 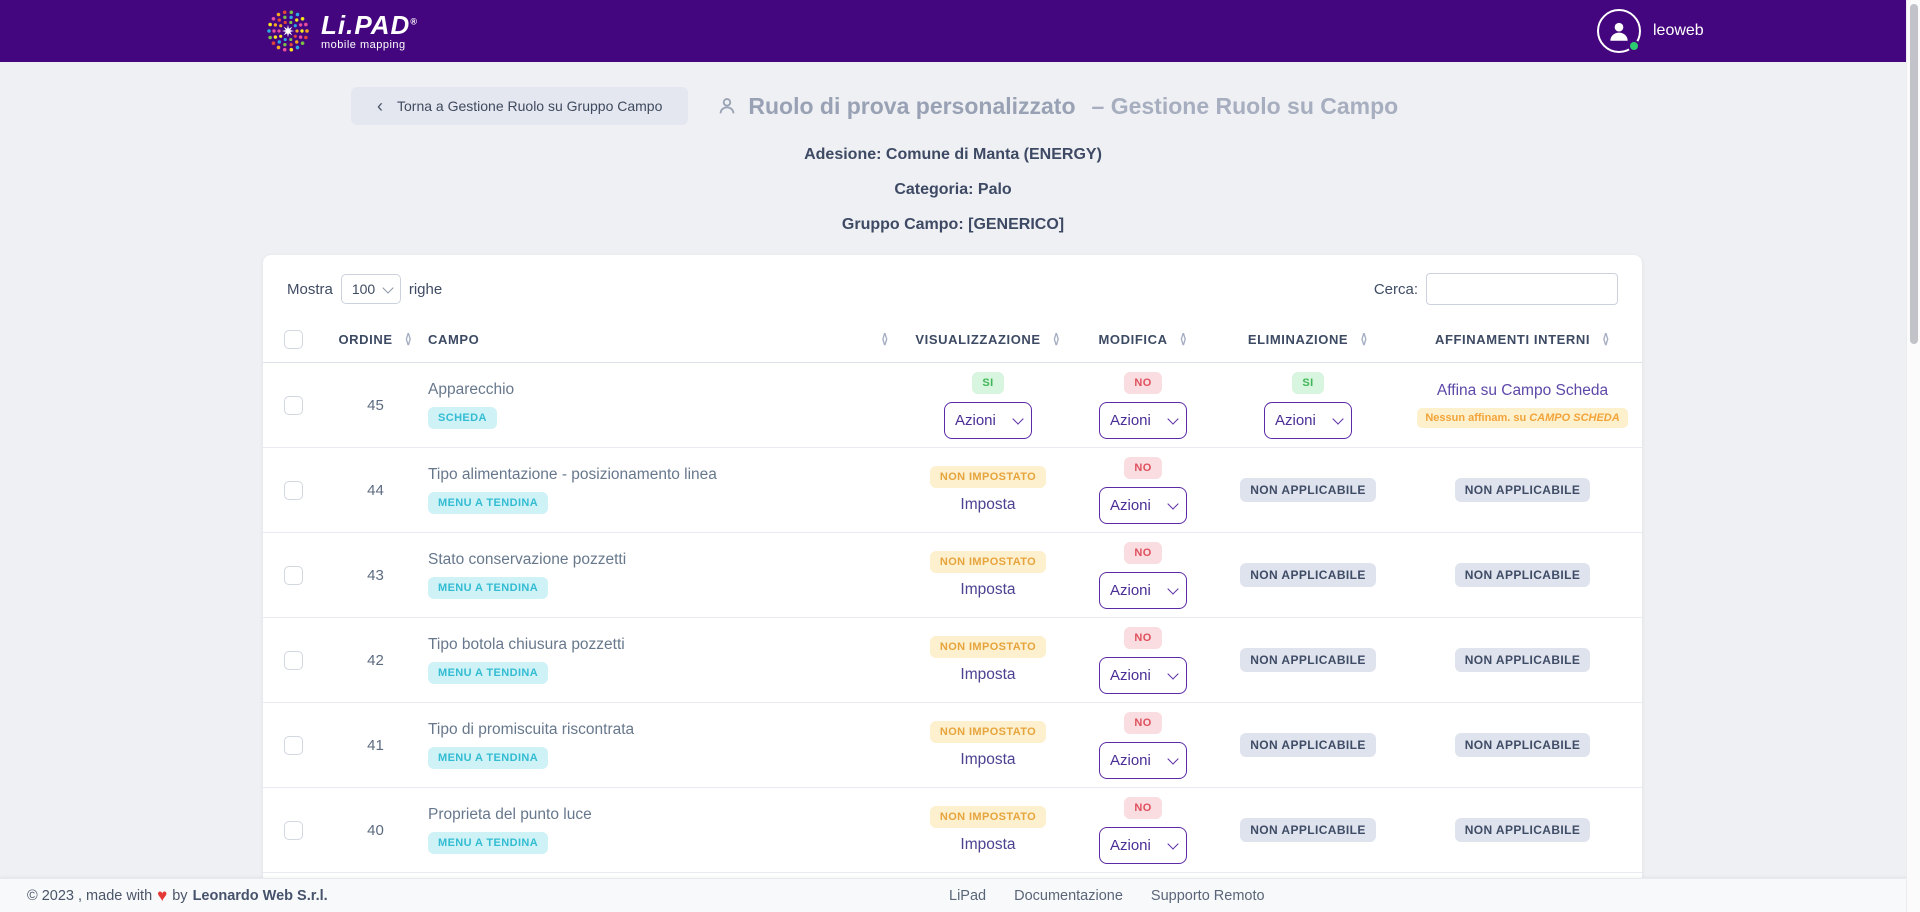 What do you see at coordinates (1913, 456) in the screenshot?
I see `page-scrollbar` at bounding box center [1913, 456].